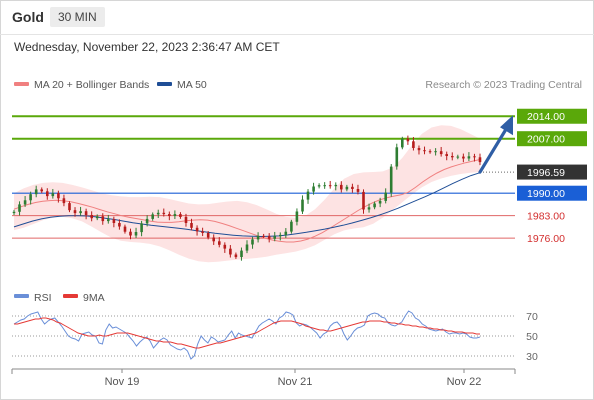 The width and height of the screenshot is (594, 400). Describe the element at coordinates (91, 85) in the screenshot. I see `ma20-legend-label: MA 20 + Bollinger Bands` at that location.